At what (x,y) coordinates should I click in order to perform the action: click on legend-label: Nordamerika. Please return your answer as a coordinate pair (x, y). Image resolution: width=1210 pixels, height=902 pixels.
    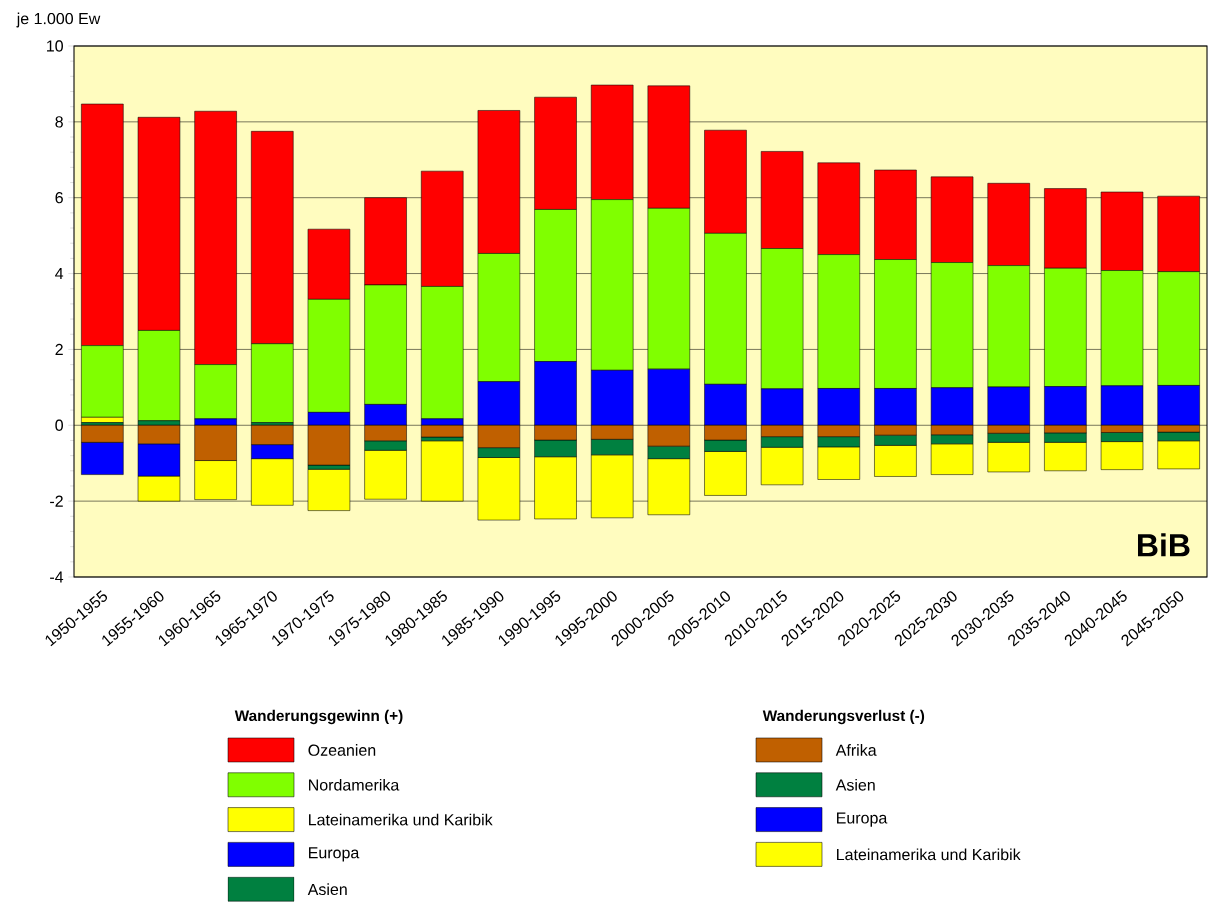
    Looking at the image, I should click on (354, 784).